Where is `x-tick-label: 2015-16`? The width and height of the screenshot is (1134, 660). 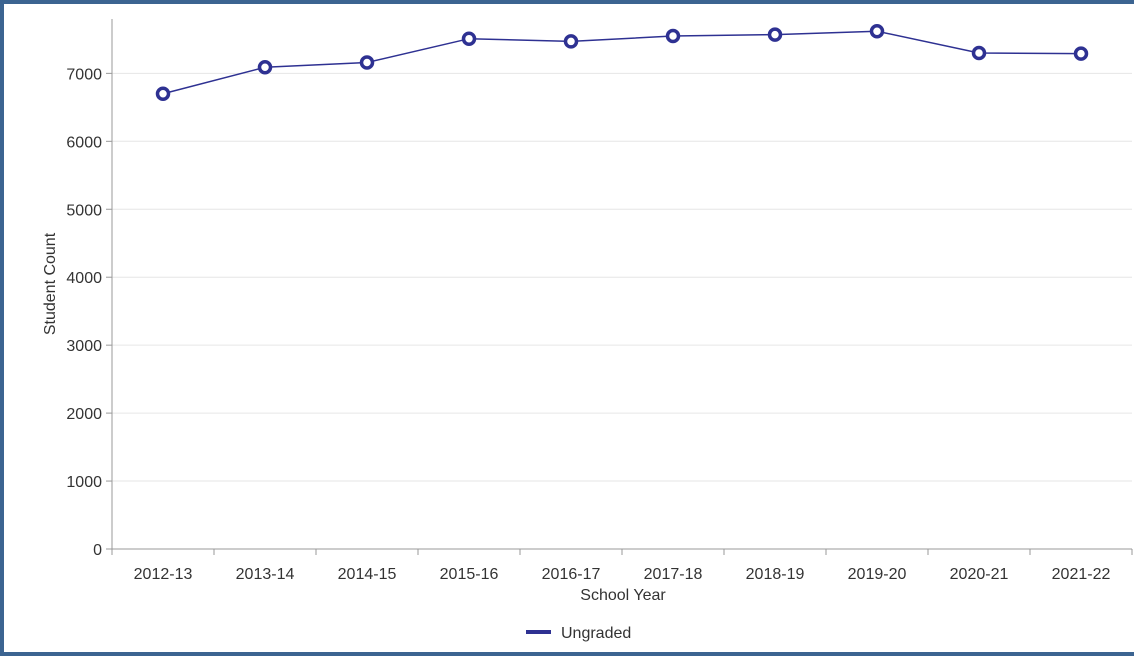
x-tick-label: 2015-16 is located at coordinates (469, 574).